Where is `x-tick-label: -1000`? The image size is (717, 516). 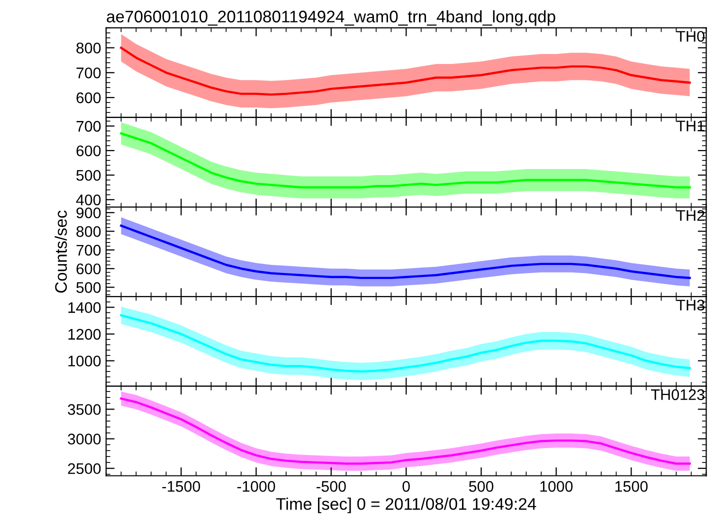
x-tick-label: -1000 is located at coordinates (256, 486).